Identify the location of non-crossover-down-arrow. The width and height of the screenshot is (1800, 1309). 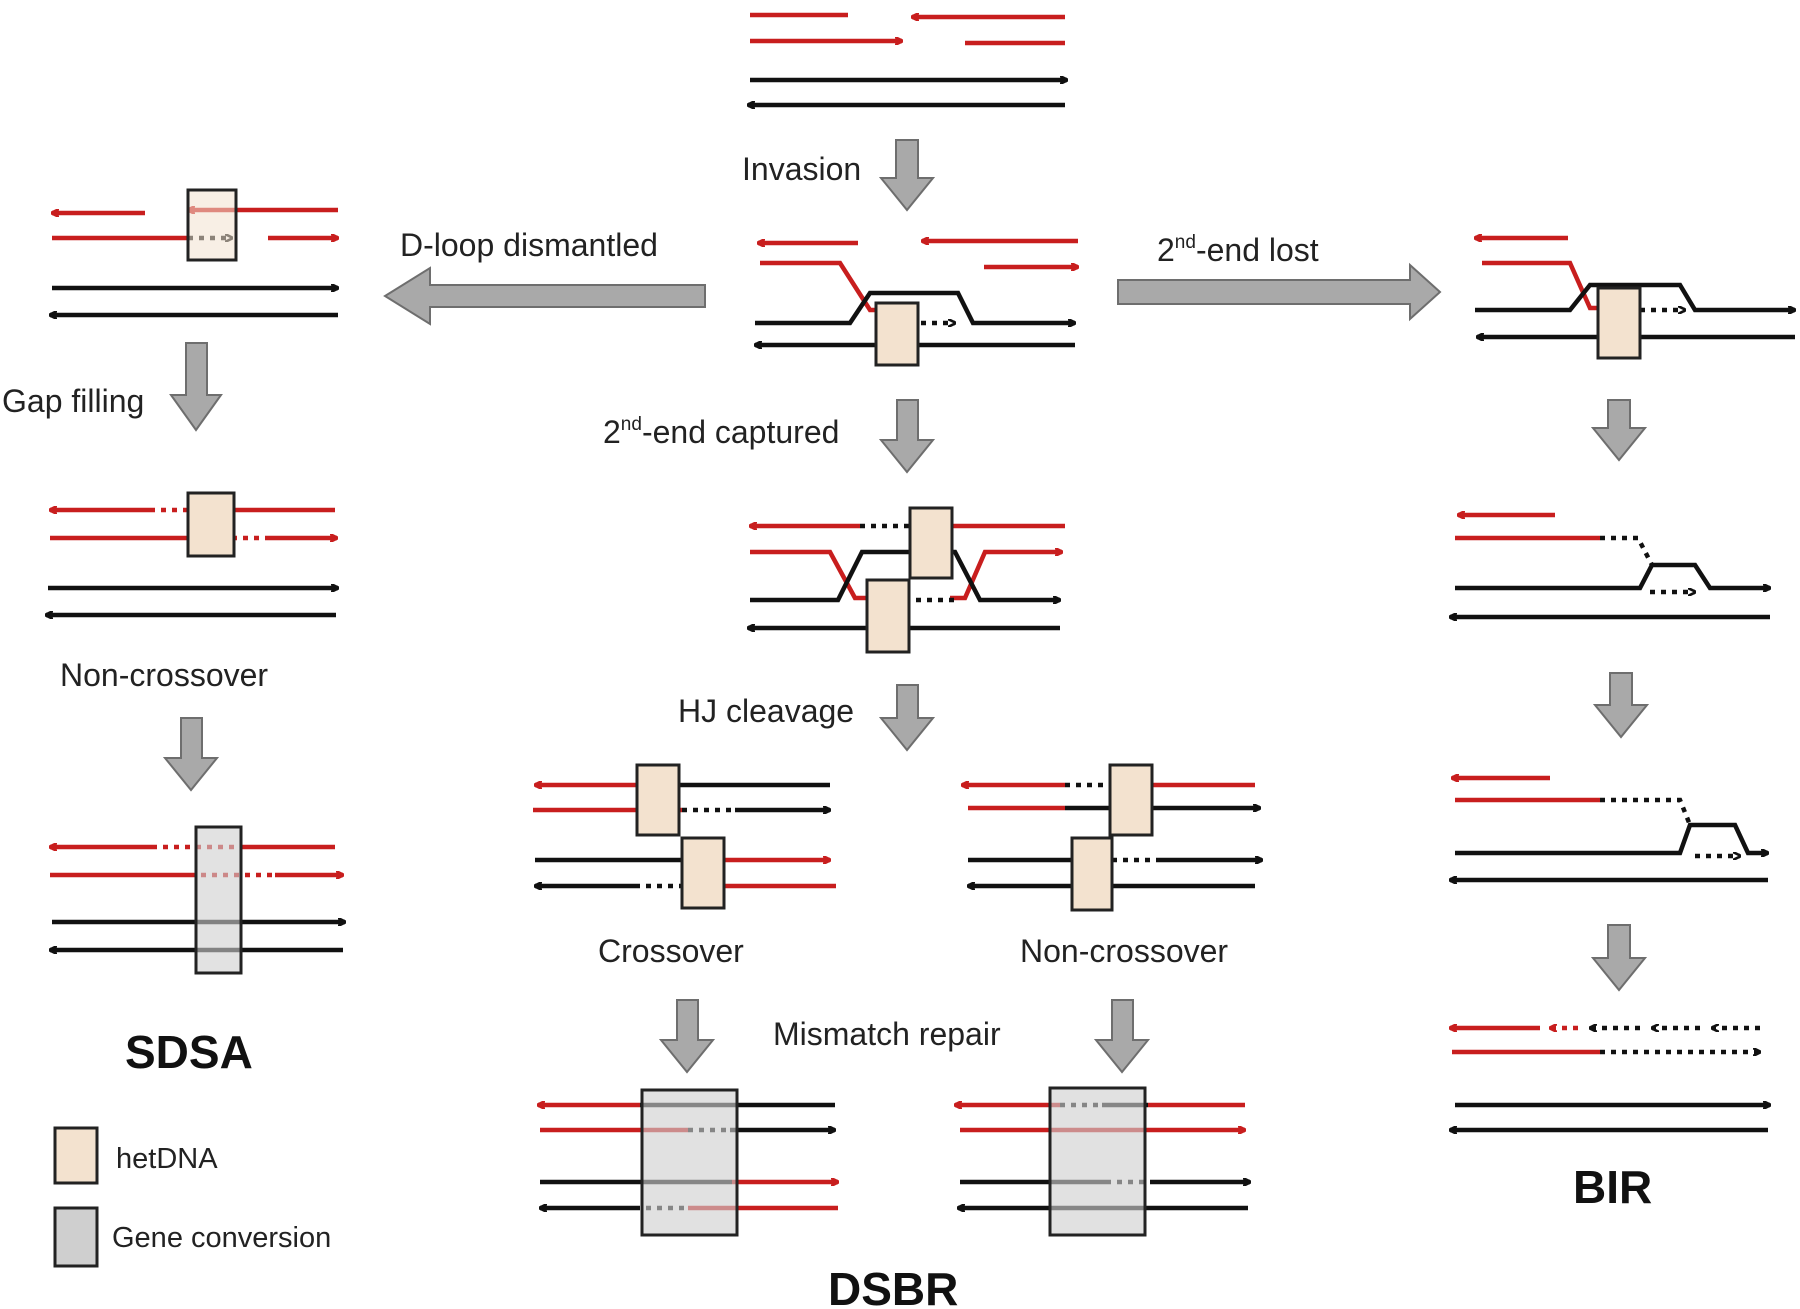
(1122, 1036).